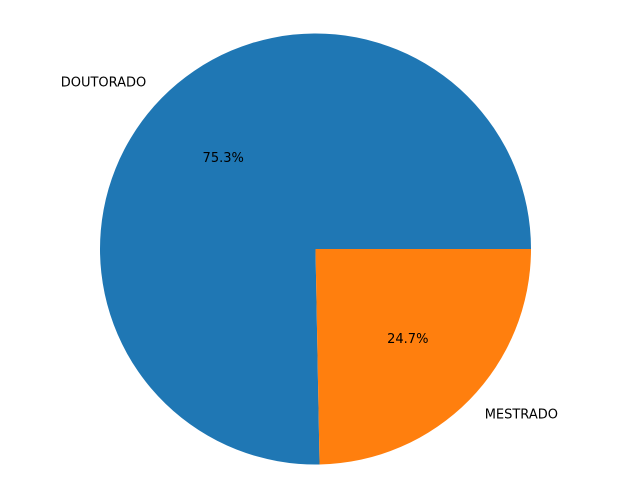 The height and width of the screenshot is (494, 642). Describe the element at coordinates (423, 357) in the screenshot. I see `pie-slice-mestrado` at that location.